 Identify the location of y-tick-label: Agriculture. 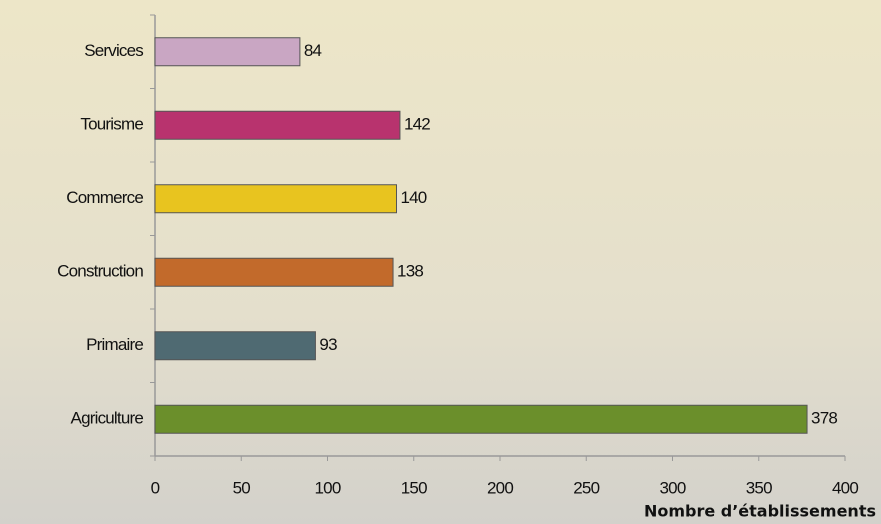
(107, 418).